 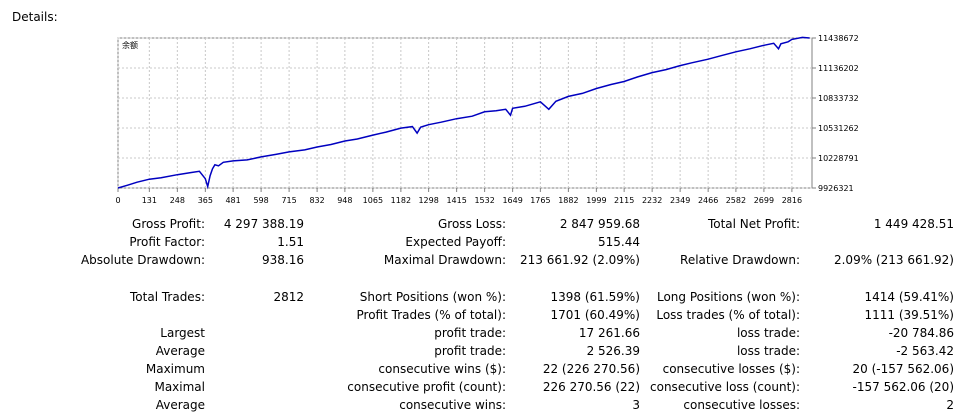 I want to click on x-tick-label: 365, so click(x=205, y=200).